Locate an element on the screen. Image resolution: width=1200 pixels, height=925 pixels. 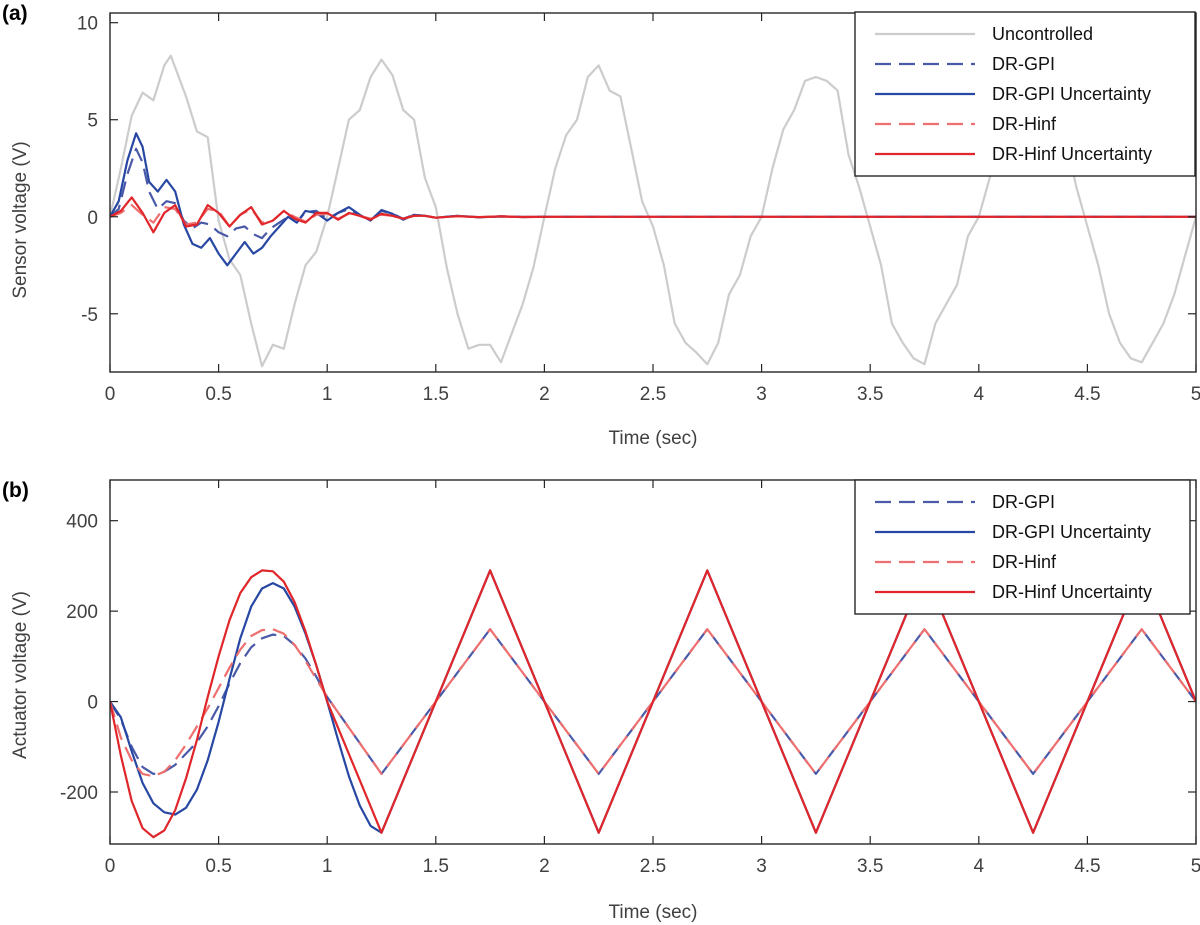
panel-a-legend-label-dr-gpi-uncertainty: DR-GPI Uncertainty is located at coordinates (1071, 94).